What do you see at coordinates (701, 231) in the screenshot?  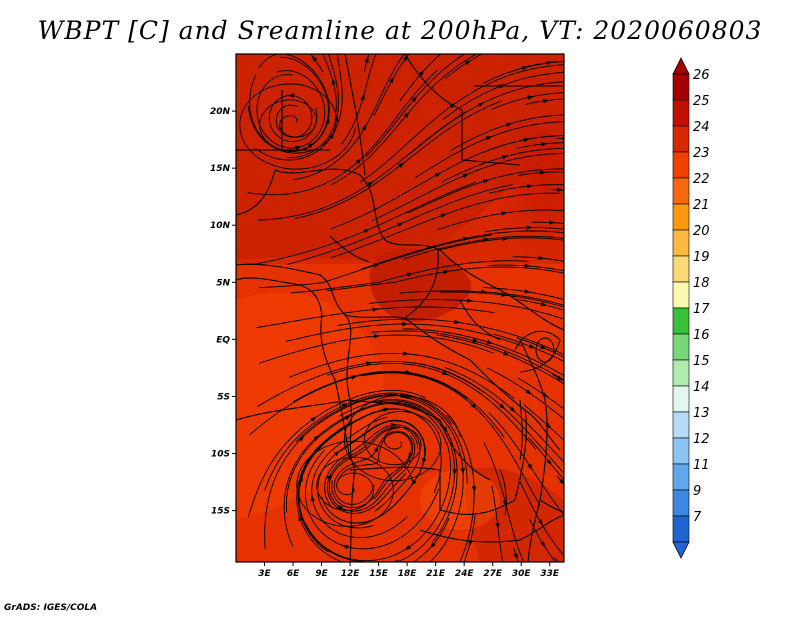 I see `colorbar-label: 20` at bounding box center [701, 231].